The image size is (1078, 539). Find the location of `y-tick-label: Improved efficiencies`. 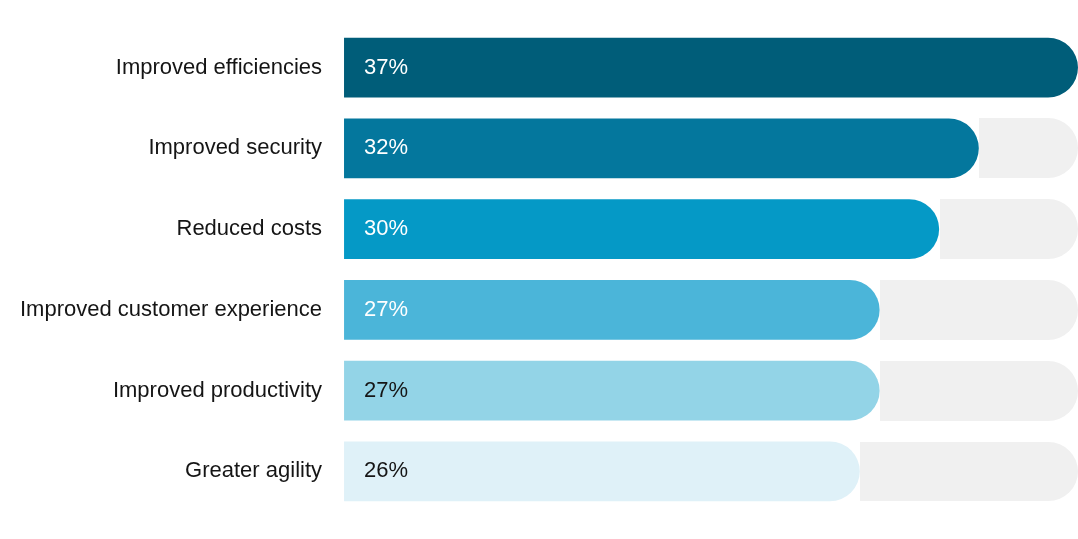

y-tick-label: Improved efficiencies is located at coordinates (219, 66).